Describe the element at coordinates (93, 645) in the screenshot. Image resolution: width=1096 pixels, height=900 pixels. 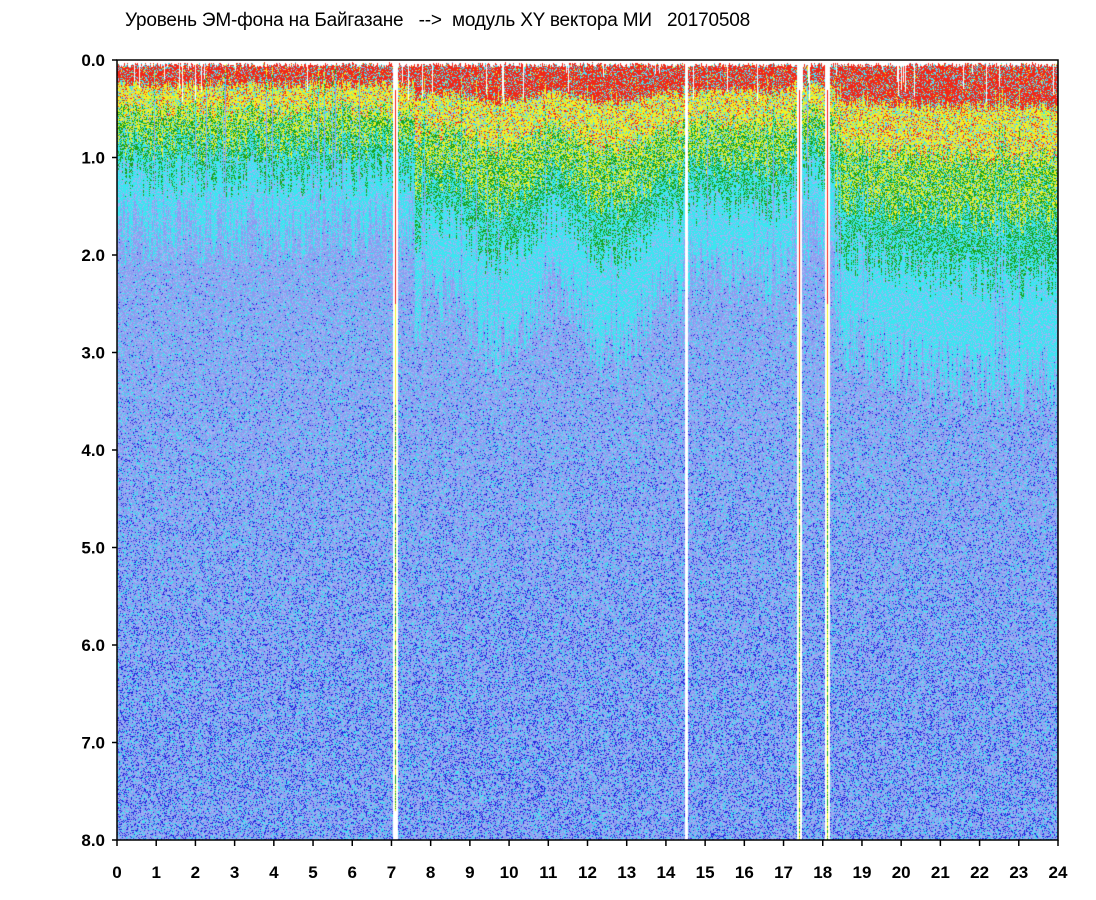
I see `y-tick-label: 6.0` at that location.